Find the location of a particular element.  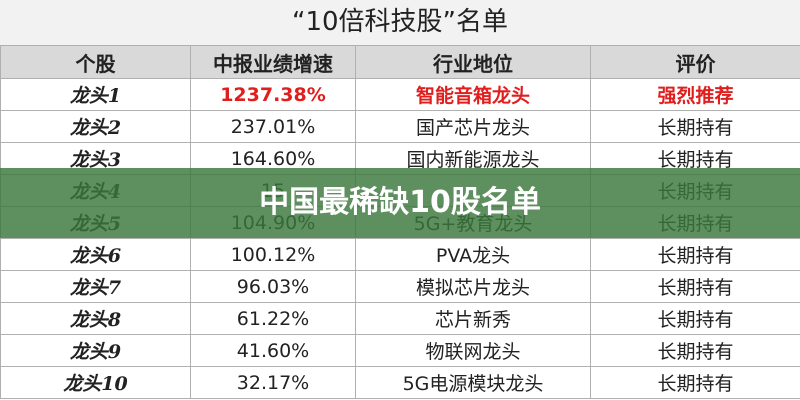

column-header: 中报业绩增速 is located at coordinates (273, 62).